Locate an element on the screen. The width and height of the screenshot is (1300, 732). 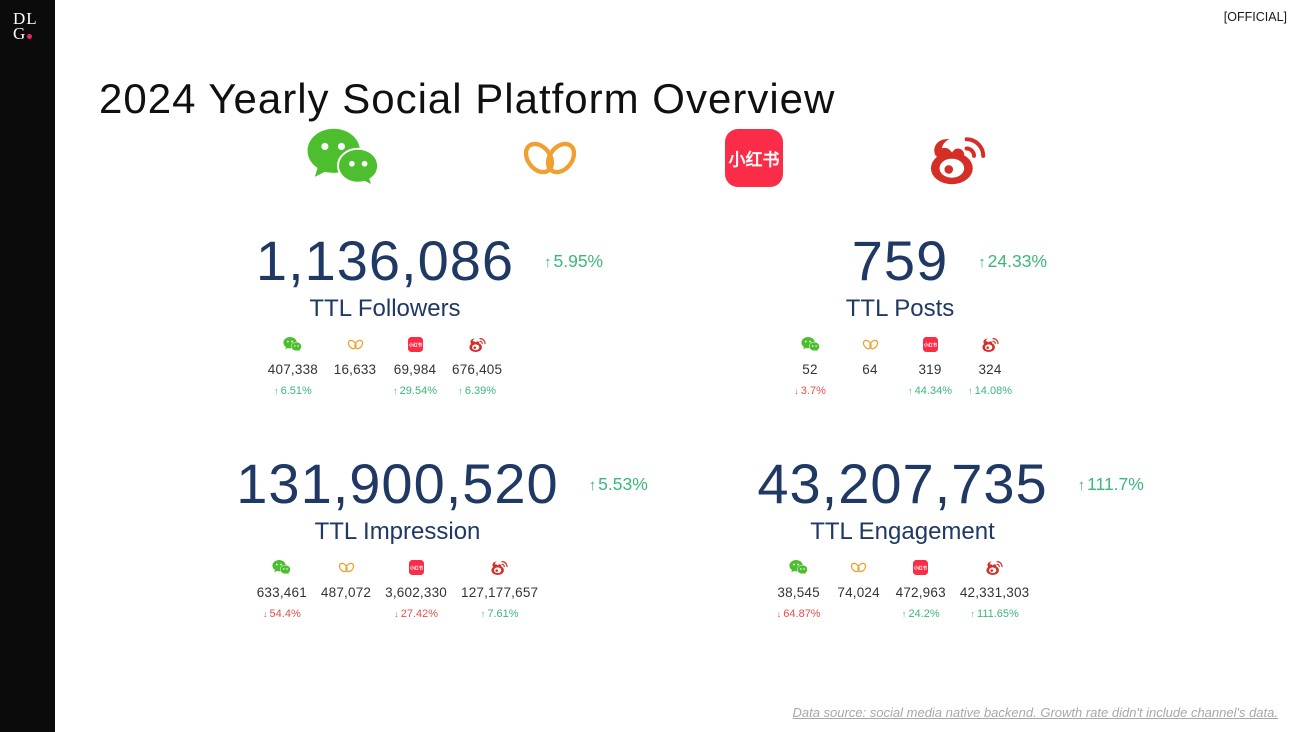
breakdown-value: 38,545 is located at coordinates (798, 592).